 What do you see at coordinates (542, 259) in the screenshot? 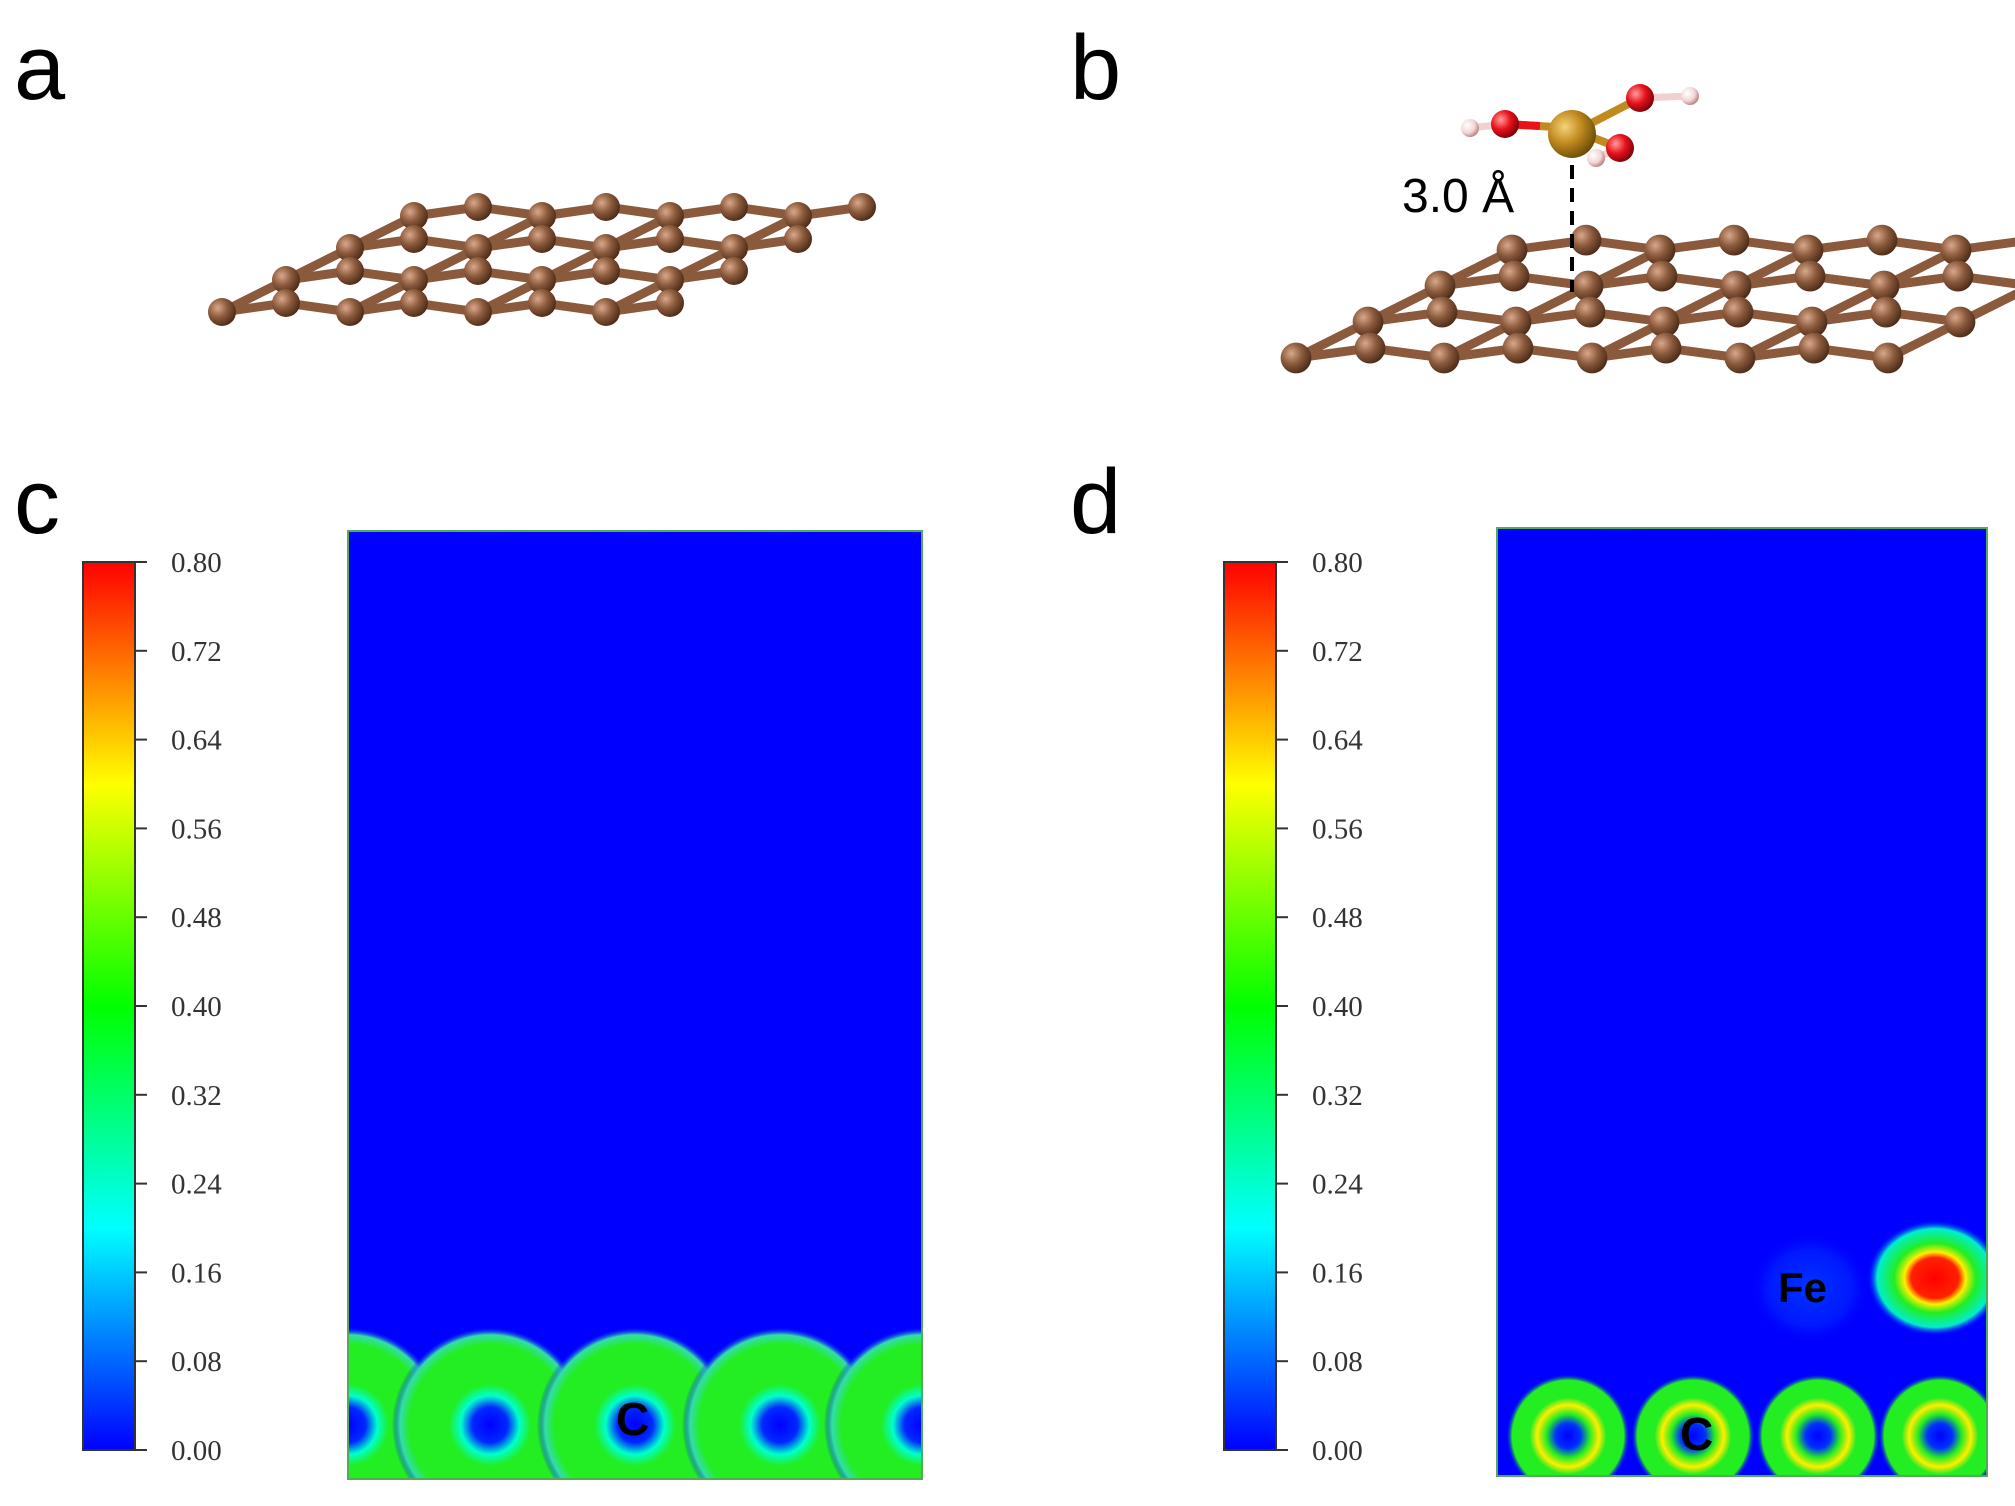
I see `graphene-sheet-a` at bounding box center [542, 259].